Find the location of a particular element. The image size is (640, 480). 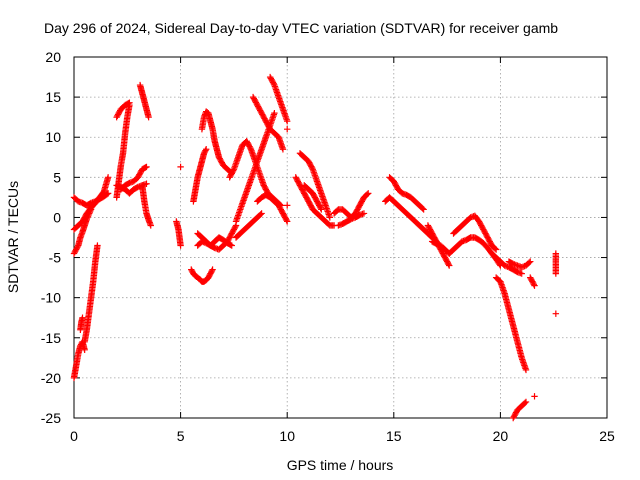

y-tick-label: -10 is located at coordinates (51, 298).